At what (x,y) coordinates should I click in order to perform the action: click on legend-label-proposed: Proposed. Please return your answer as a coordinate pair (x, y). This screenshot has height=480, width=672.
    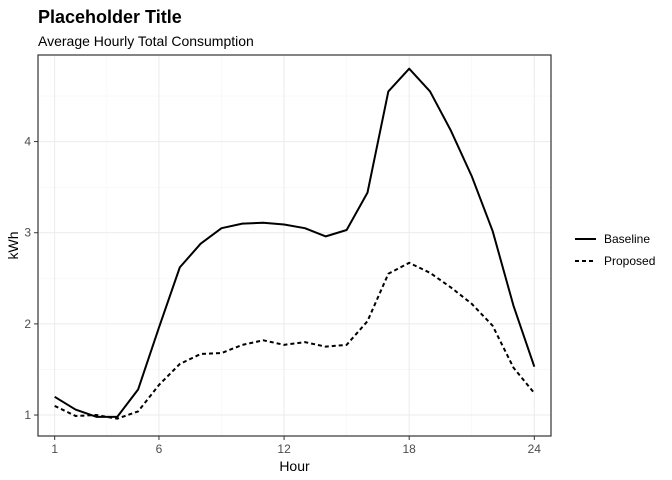
    Looking at the image, I should click on (629, 261).